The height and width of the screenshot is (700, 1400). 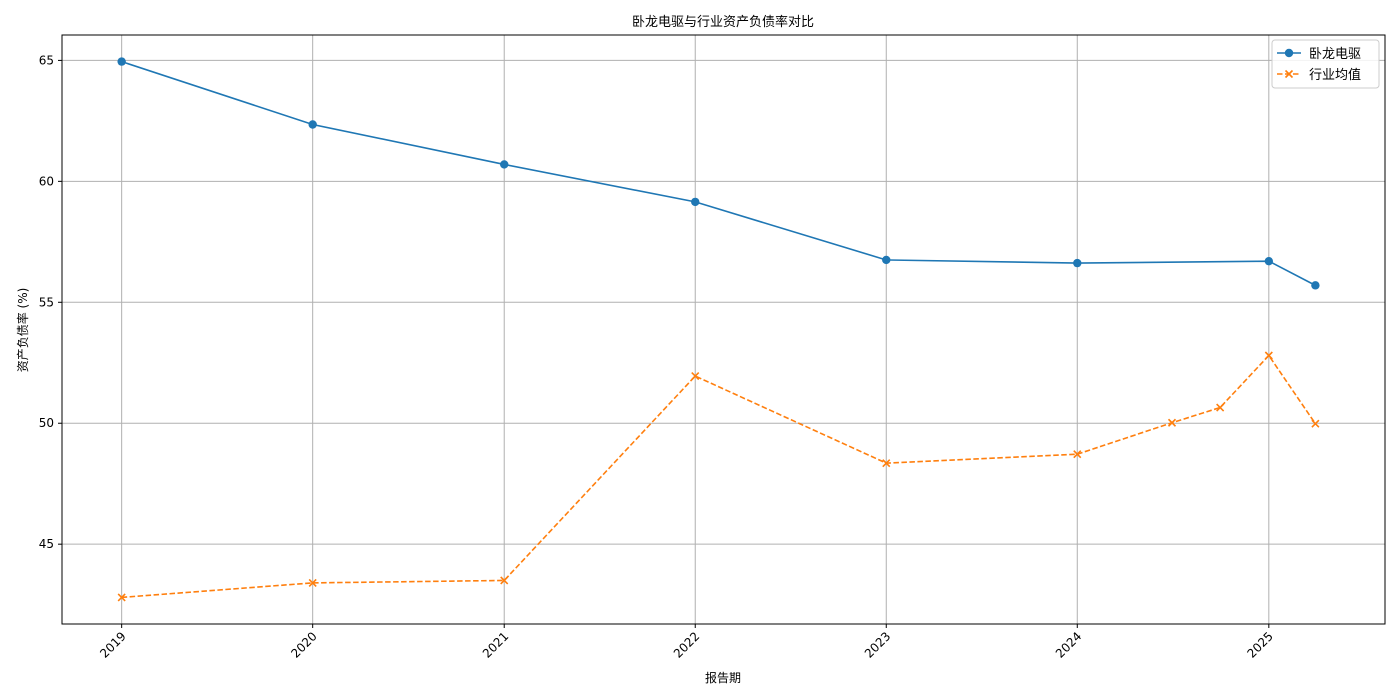 I want to click on y-tick-label: 65, so click(x=46, y=60).